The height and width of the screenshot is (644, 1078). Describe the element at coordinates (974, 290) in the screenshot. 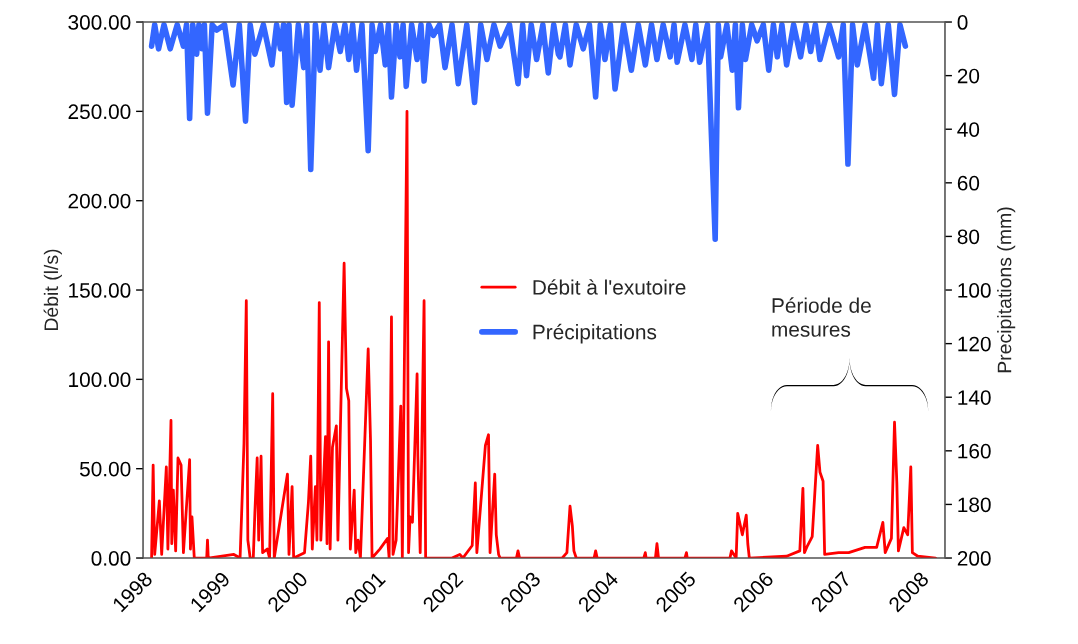

I see `y2-tick-label: 100` at that location.